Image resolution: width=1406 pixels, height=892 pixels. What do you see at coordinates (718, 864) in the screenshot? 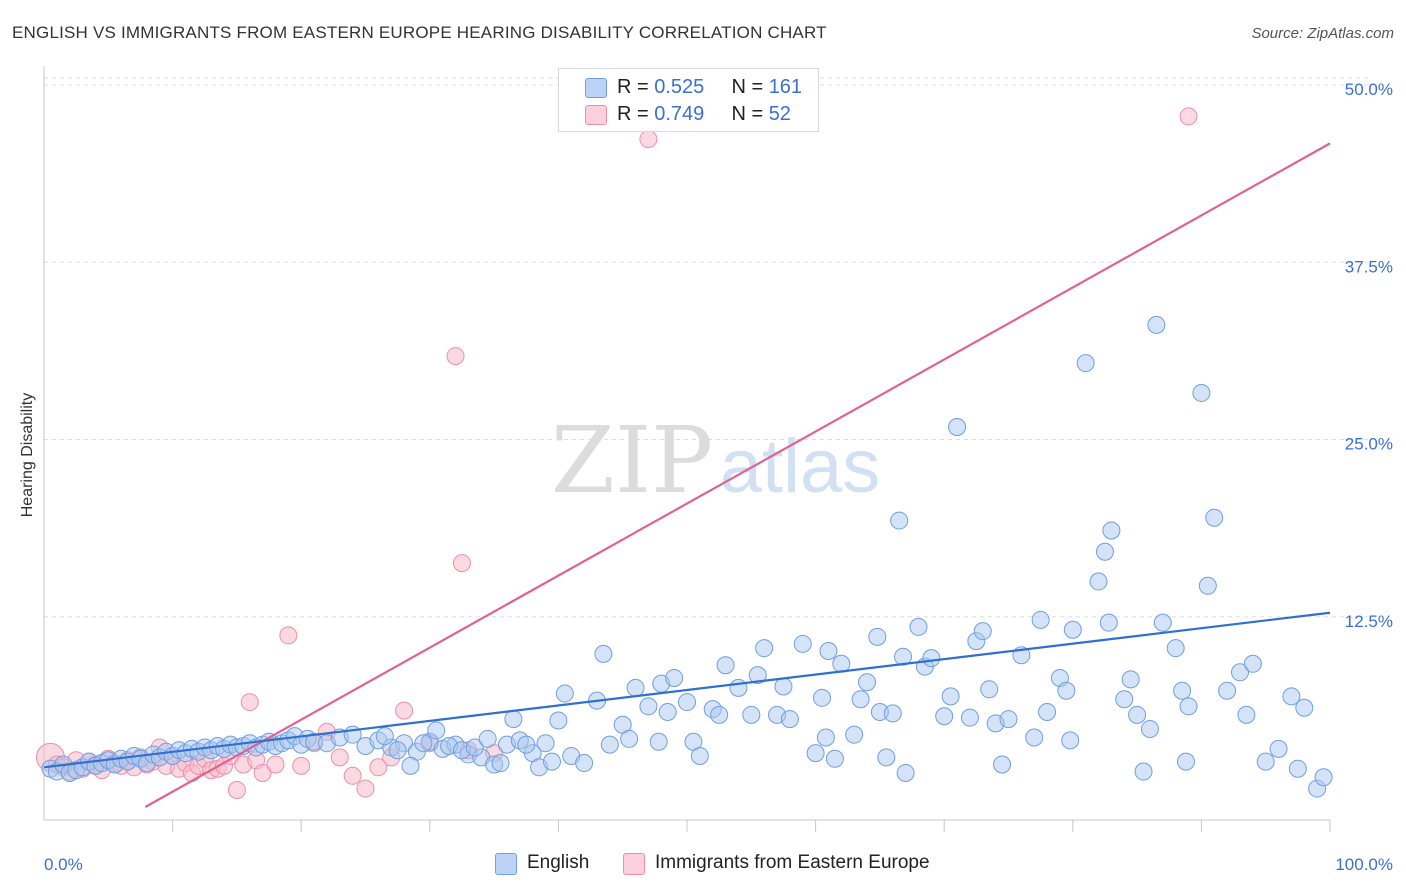
I see `x-tick-labels: 0.0% 100.0%` at bounding box center [718, 864].